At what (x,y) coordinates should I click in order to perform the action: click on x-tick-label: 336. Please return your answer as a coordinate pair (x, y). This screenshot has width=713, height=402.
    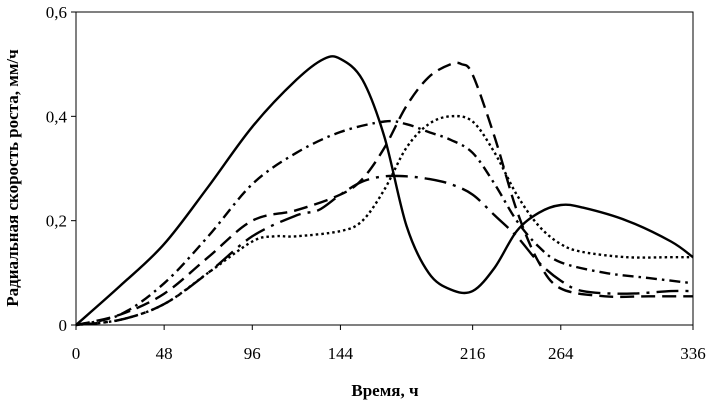
    Looking at the image, I should click on (693, 353).